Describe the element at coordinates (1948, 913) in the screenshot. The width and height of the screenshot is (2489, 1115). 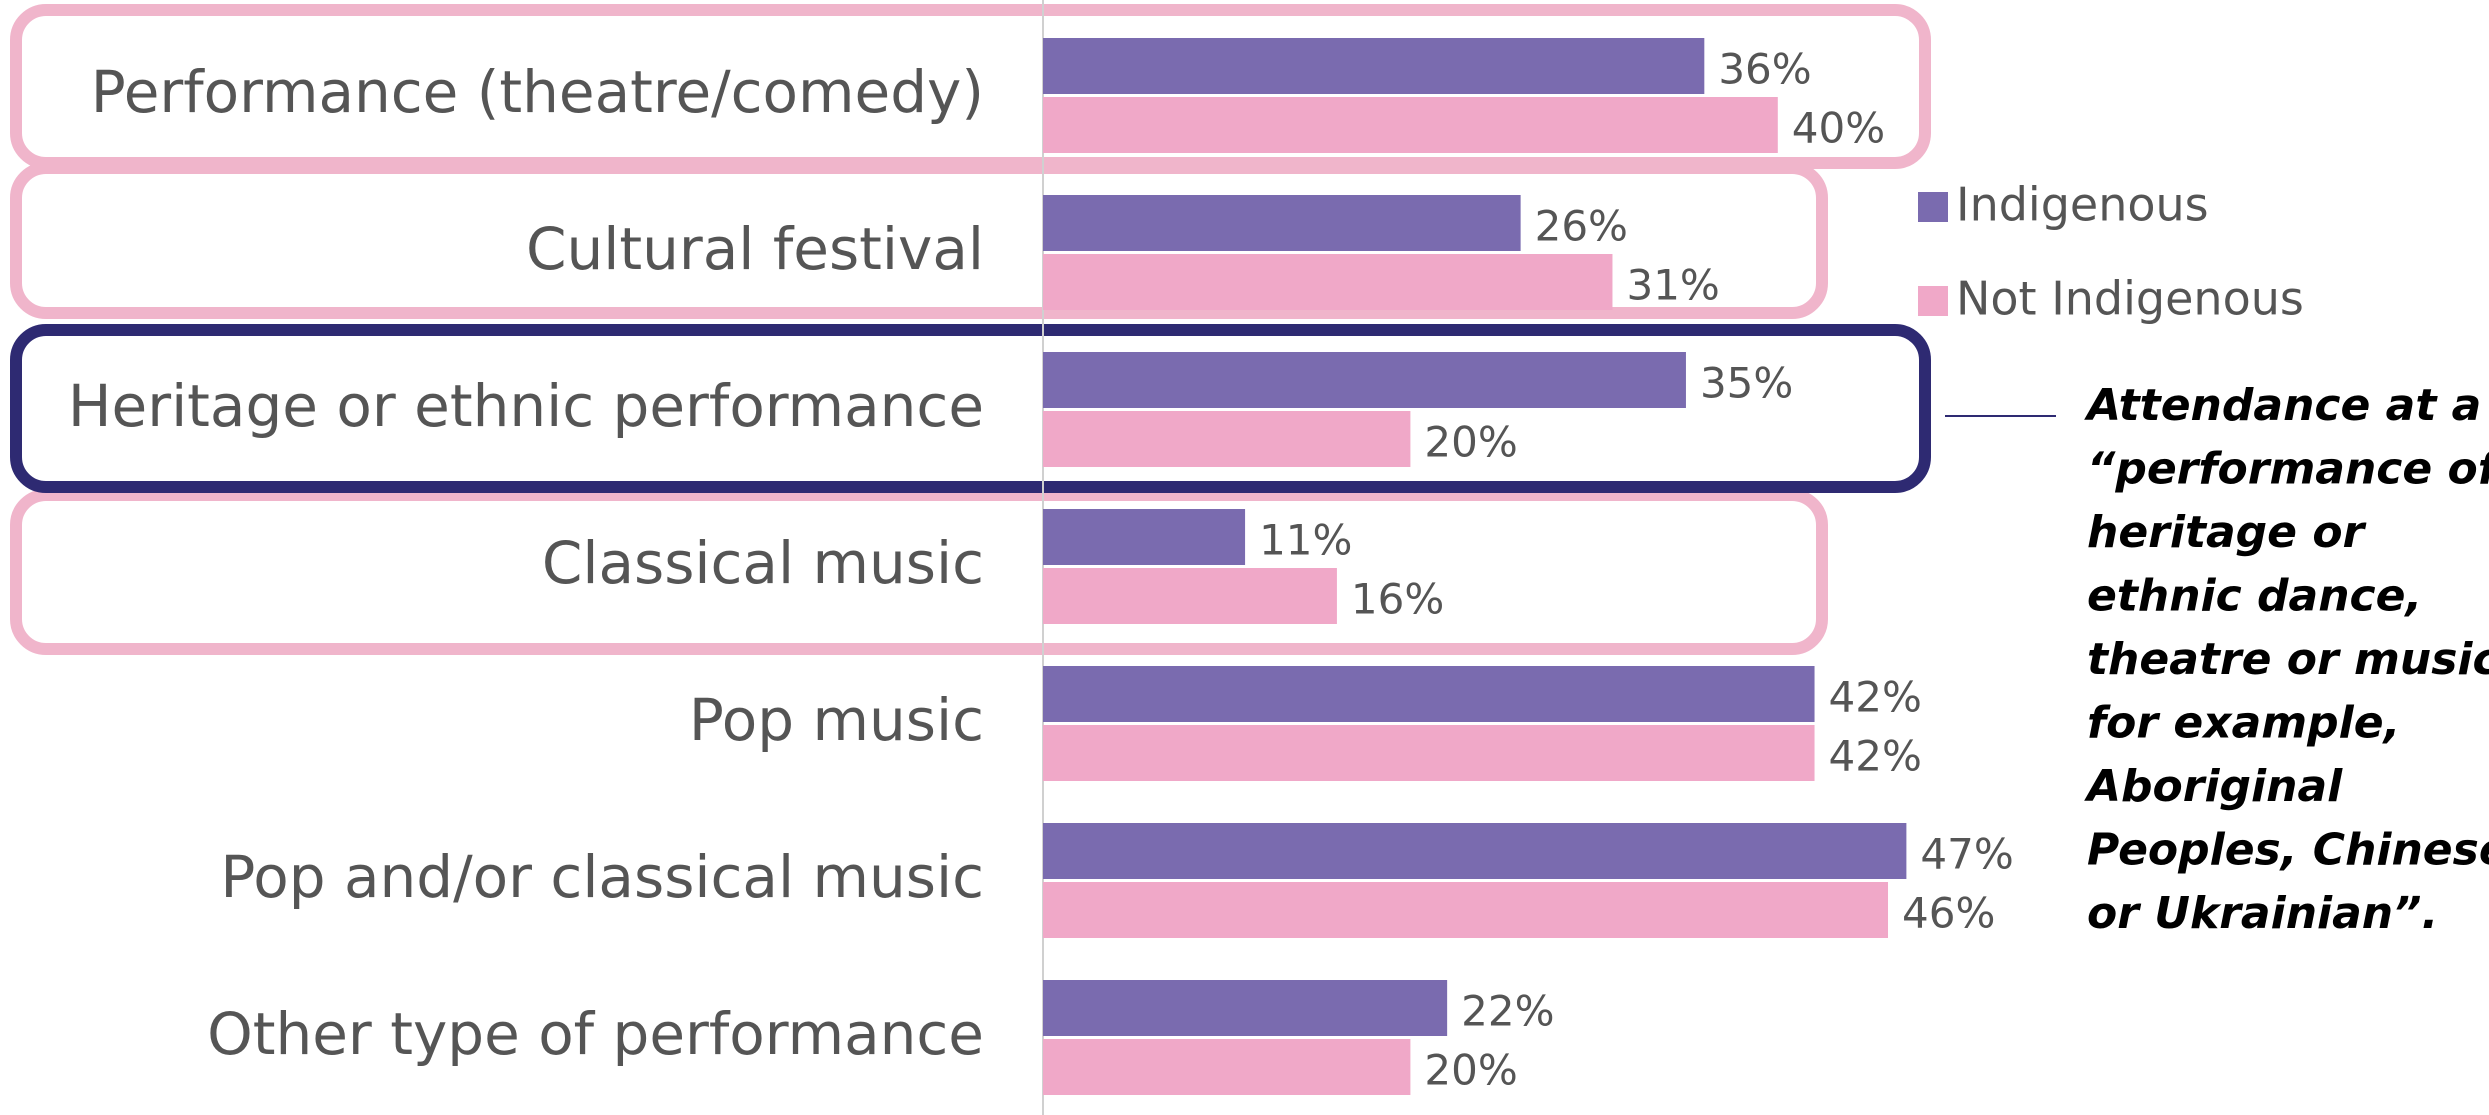
I see `value-label: 46%` at that location.